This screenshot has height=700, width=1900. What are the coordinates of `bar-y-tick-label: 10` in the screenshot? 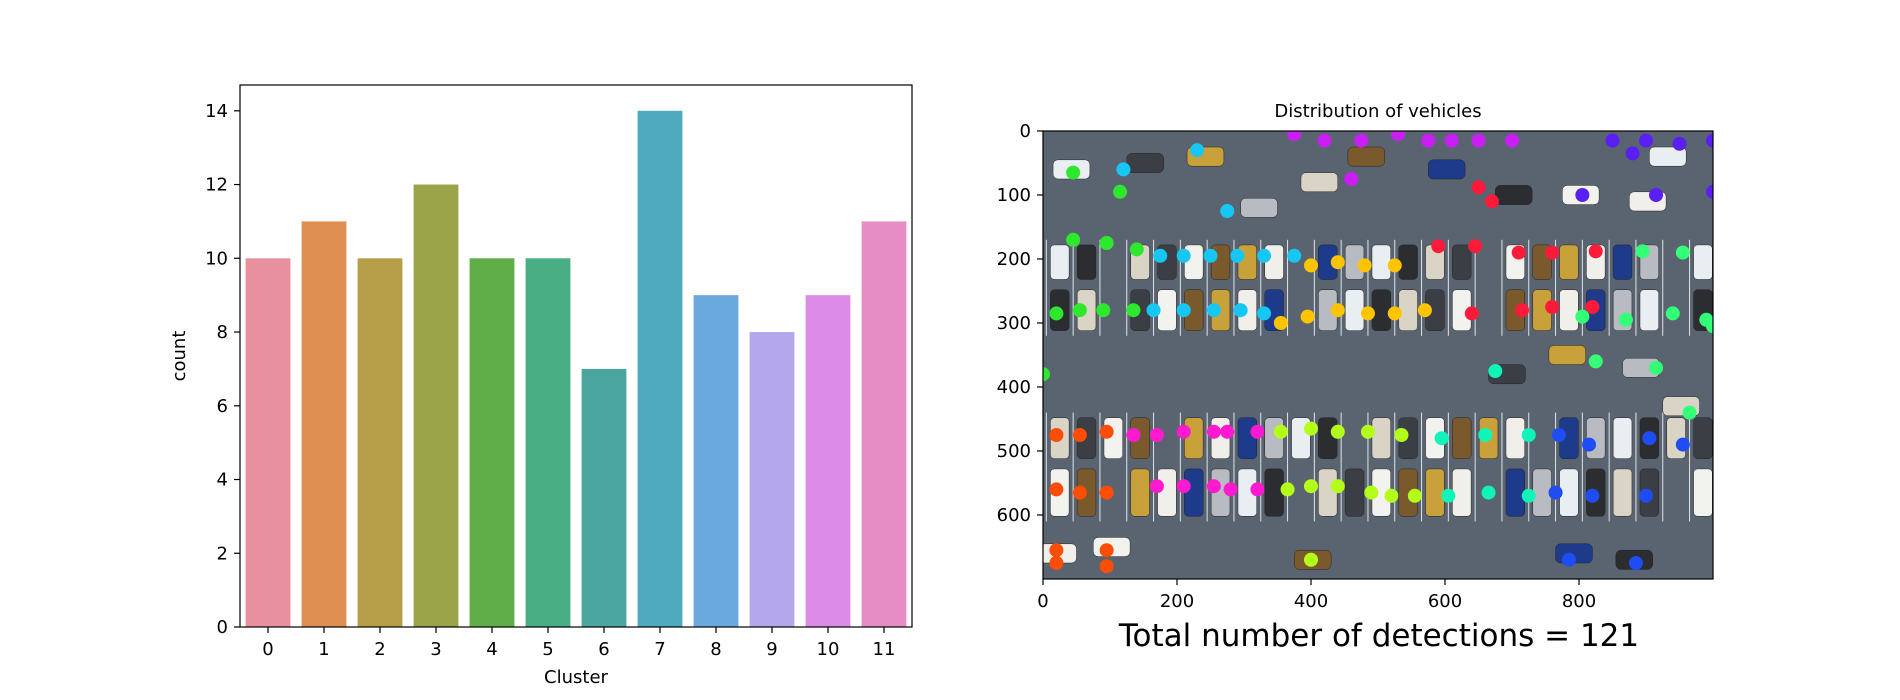 It's located at (216, 258).